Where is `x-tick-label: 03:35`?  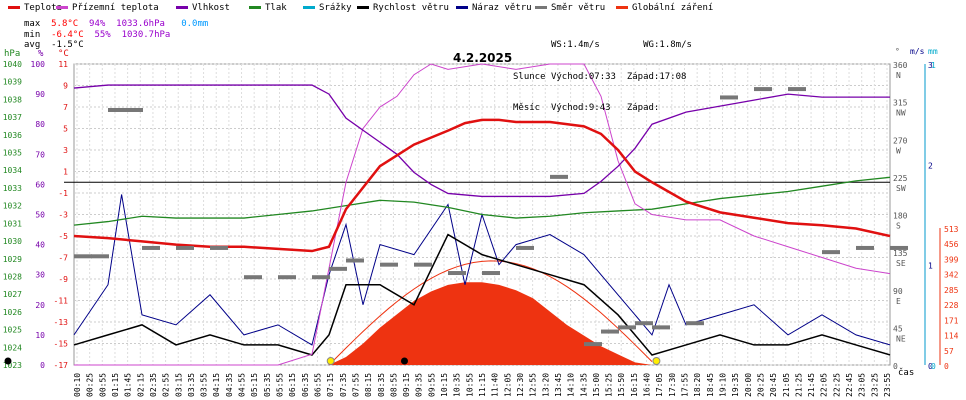 x-tick-label: 03:35 is located at coordinates (191, 385).